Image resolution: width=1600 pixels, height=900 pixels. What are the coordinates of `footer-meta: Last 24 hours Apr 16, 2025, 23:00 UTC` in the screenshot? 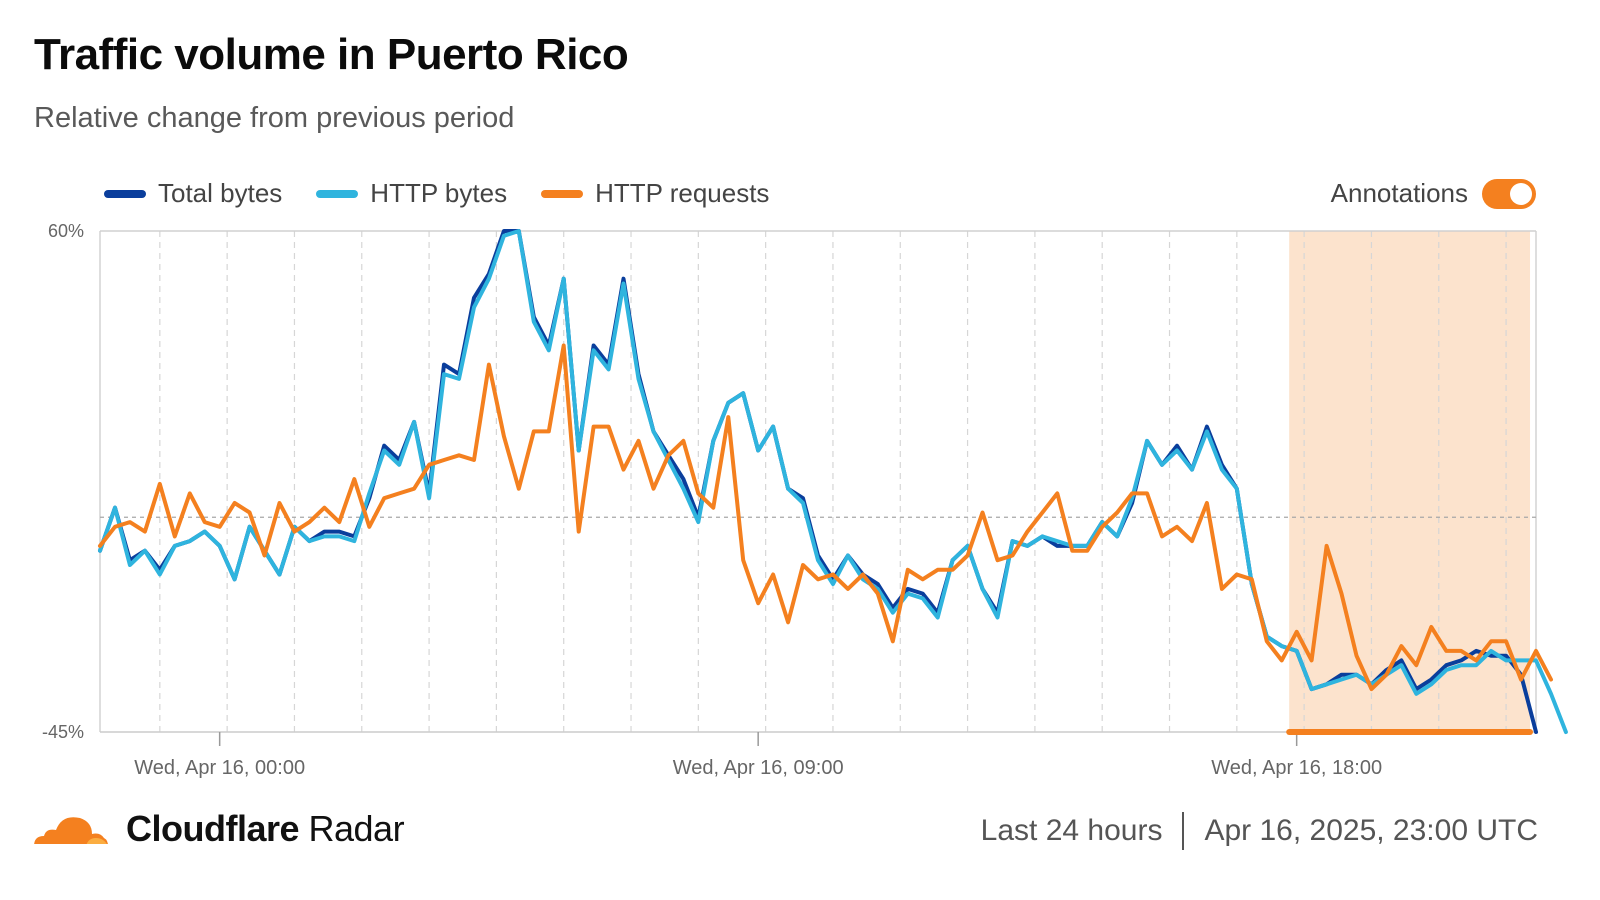 It's located at (1259, 831).